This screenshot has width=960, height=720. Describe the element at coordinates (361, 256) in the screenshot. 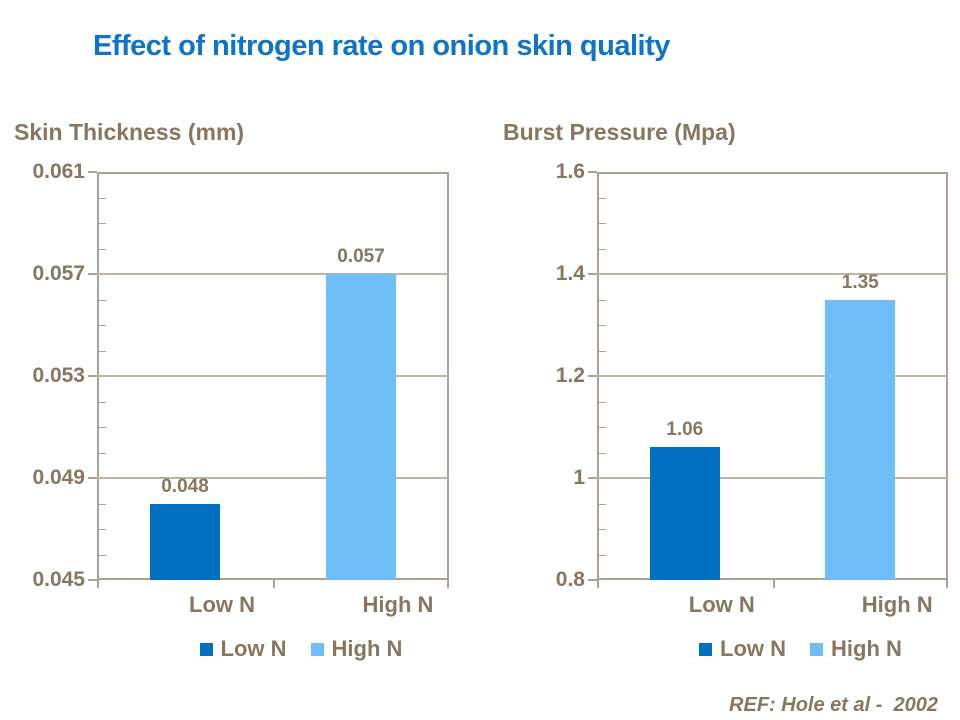

I see `bar-value-label: 0.057` at that location.